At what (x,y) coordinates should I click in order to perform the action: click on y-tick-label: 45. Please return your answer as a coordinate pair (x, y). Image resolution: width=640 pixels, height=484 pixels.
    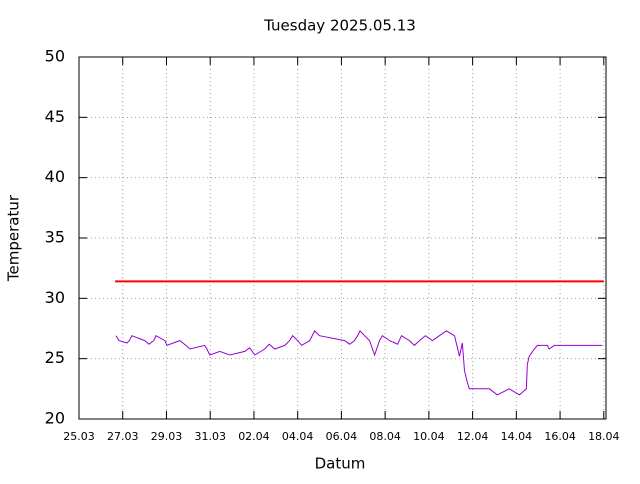
    Looking at the image, I should click on (55, 116).